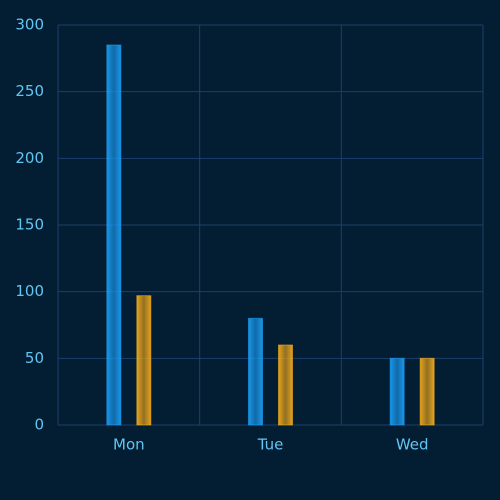 Image resolution: width=500 pixels, height=500 pixels. Describe the element at coordinates (412, 445) in the screenshot. I see `x-tick-label: Wed` at that location.